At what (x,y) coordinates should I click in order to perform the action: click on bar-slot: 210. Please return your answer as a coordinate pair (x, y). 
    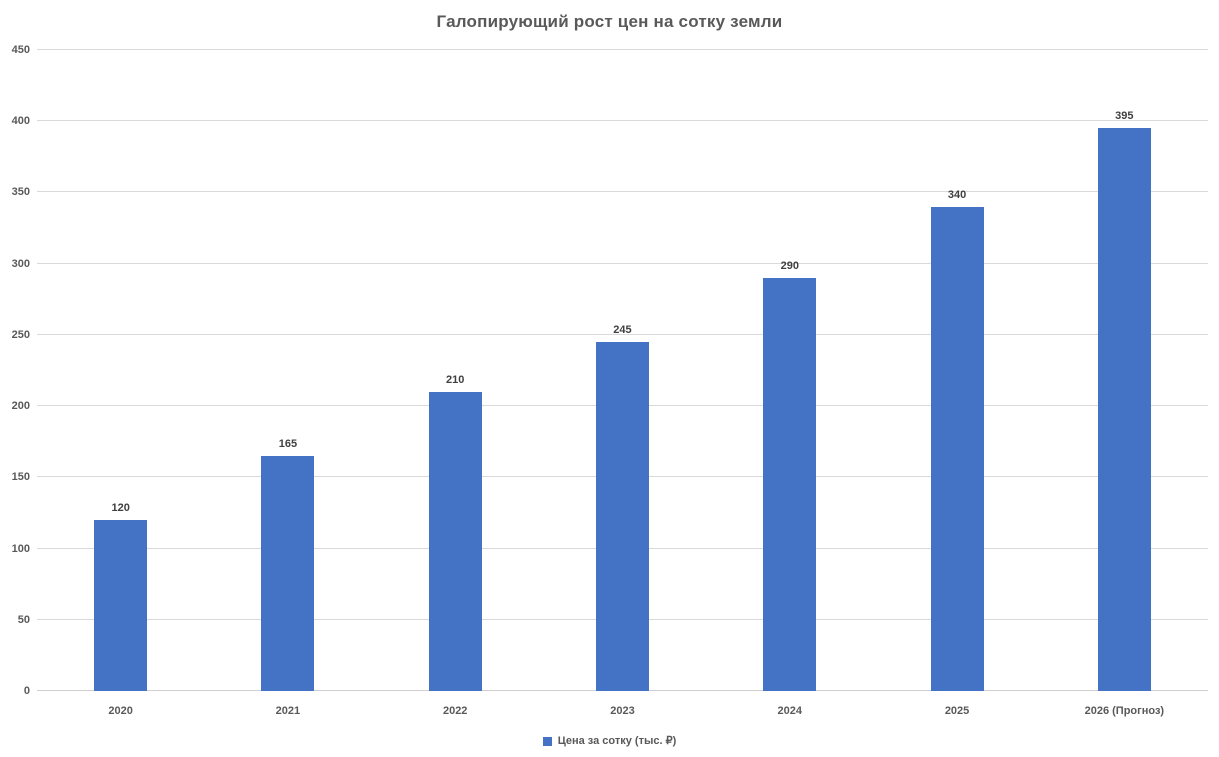
    Looking at the image, I should click on (455, 370).